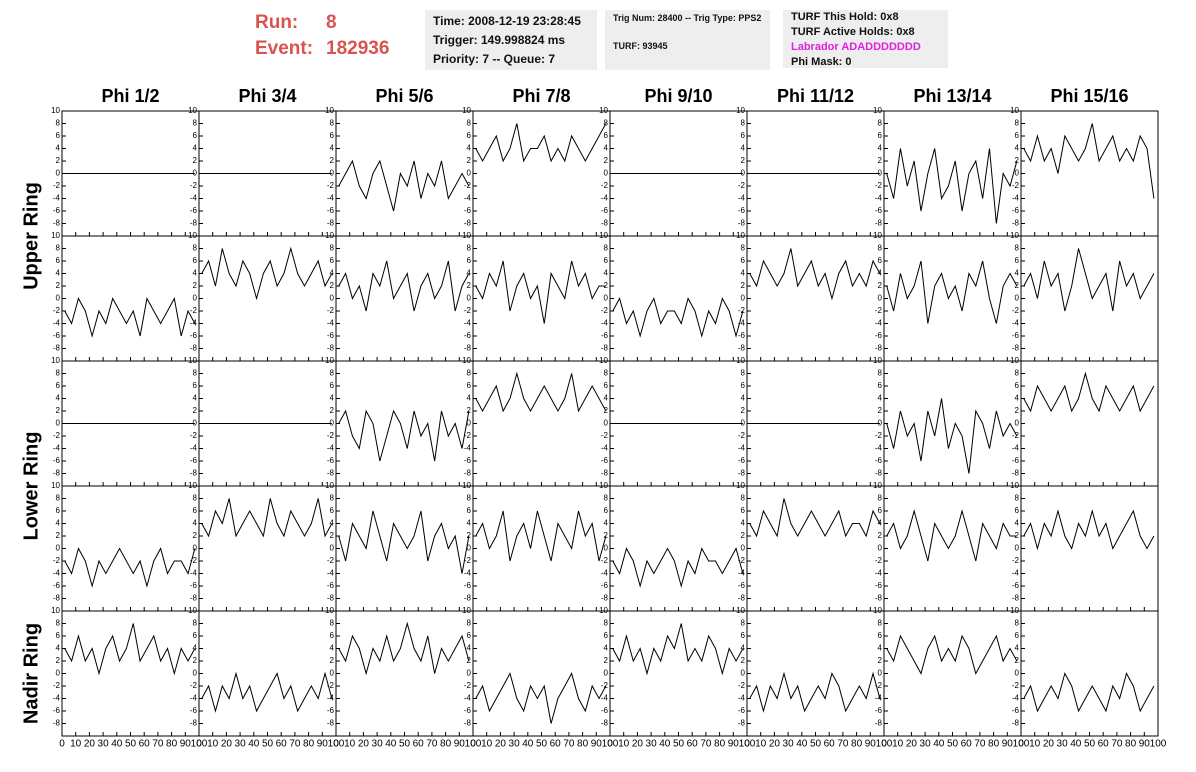 This screenshot has height=772, width=1196. What do you see at coordinates (610, 744) in the screenshot?
I see `x-tick-label: 0` at bounding box center [610, 744].